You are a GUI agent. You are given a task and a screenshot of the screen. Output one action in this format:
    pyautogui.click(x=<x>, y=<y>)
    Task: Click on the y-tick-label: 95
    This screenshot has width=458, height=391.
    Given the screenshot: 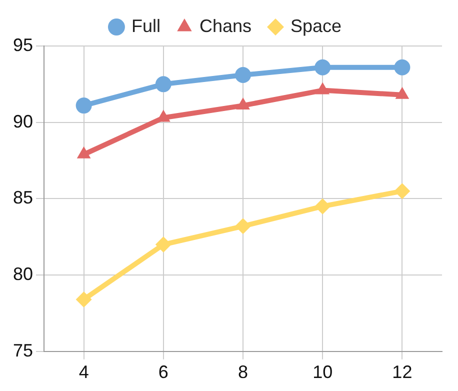 What is the action you would take?
    pyautogui.click(x=23, y=44)
    